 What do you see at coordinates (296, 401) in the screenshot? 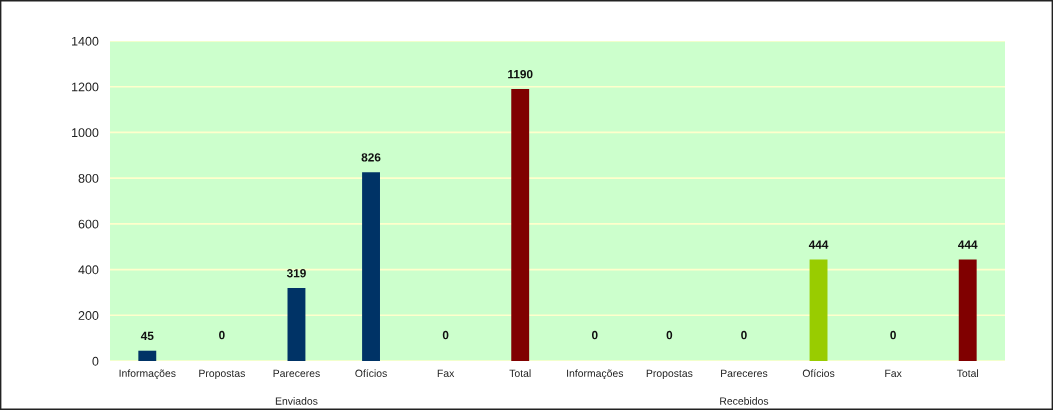
I see `text: Enviados` at bounding box center [296, 401].